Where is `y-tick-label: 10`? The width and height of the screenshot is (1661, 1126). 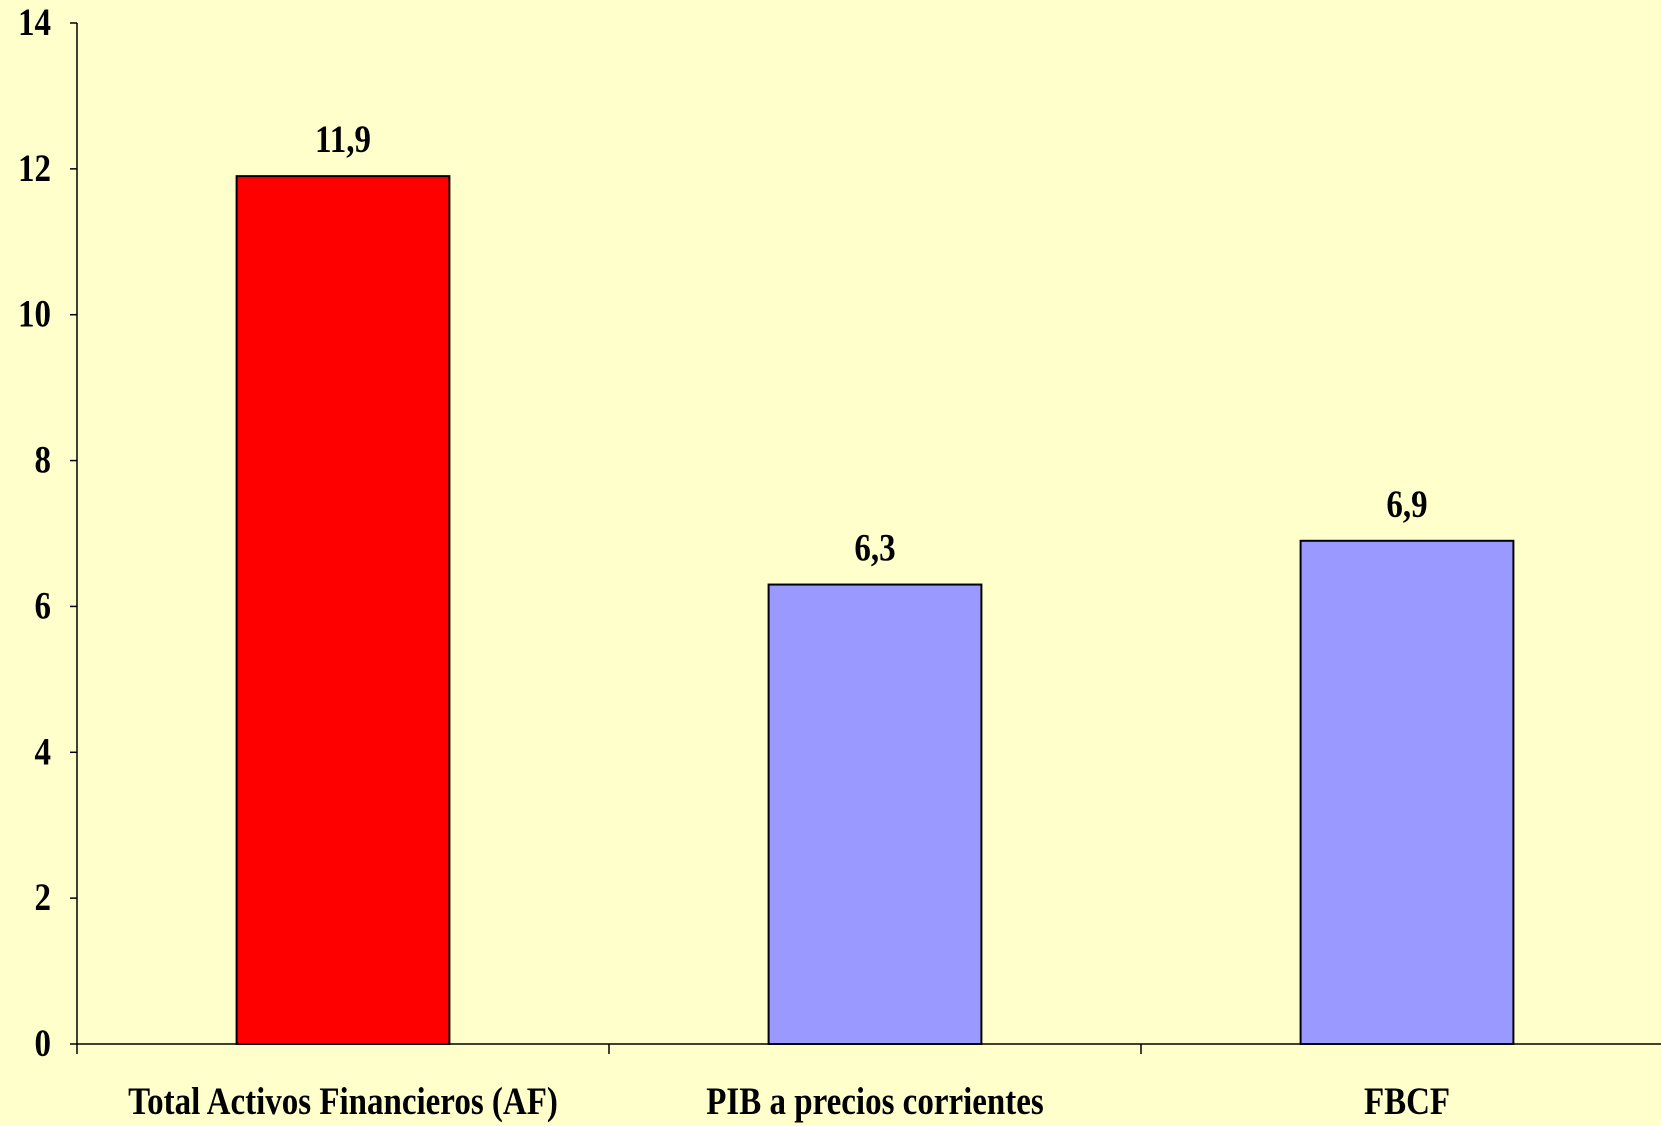
y-tick-label: 10 is located at coordinates (34, 313).